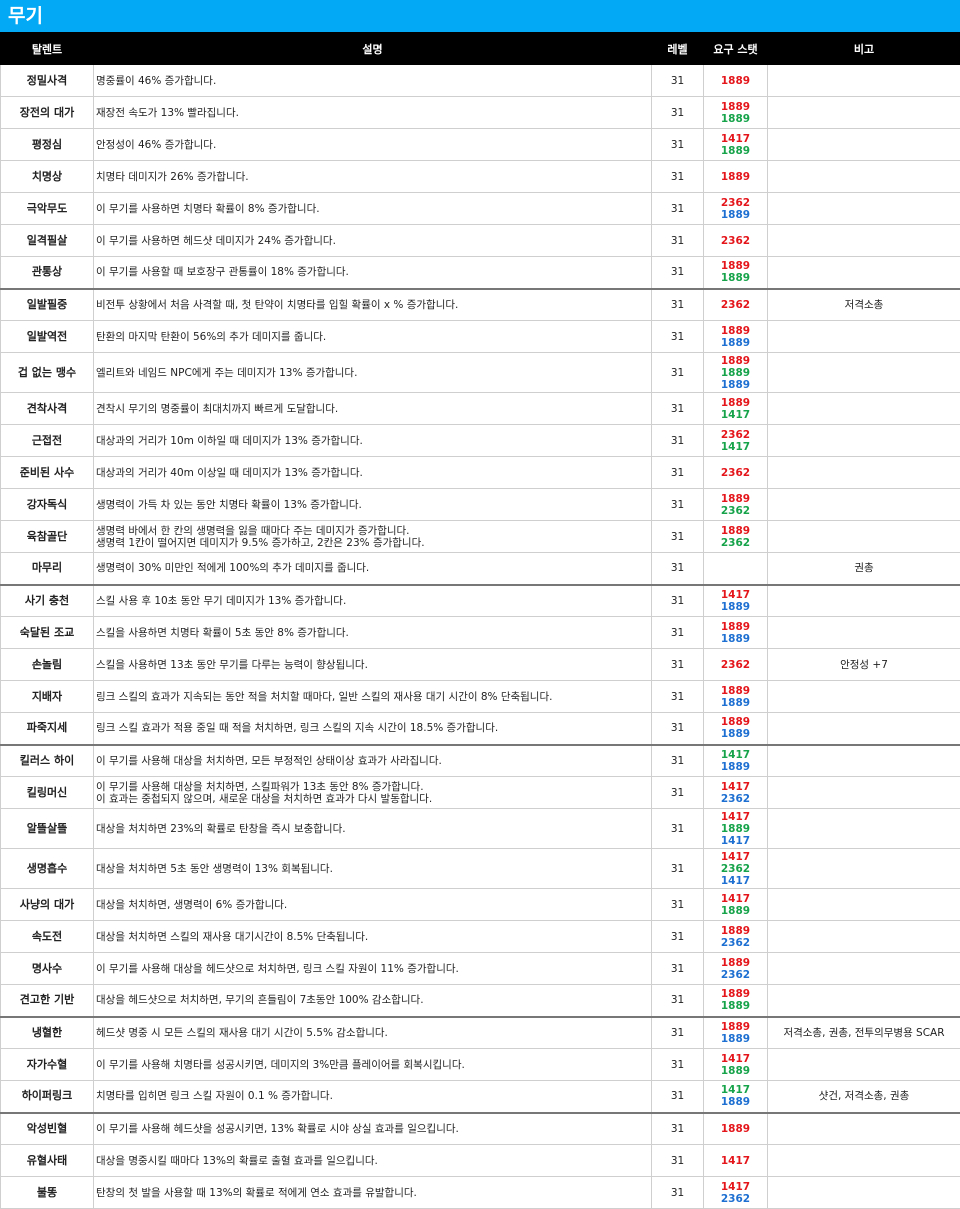 Image resolution: width=960 pixels, height=1209 pixels. Describe the element at coordinates (735, 435) in the screenshot. I see `stat-value-red: 2362` at that location.